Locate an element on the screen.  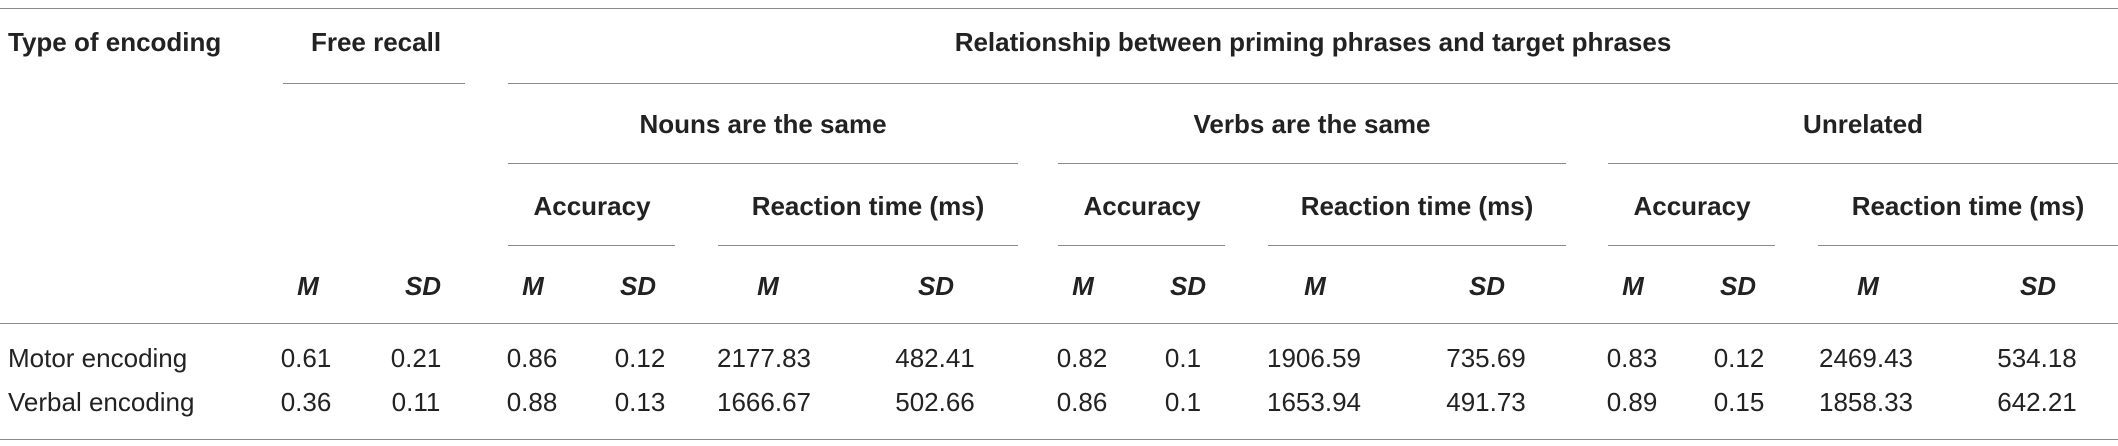
nouns-group-underline is located at coordinates (763, 163).